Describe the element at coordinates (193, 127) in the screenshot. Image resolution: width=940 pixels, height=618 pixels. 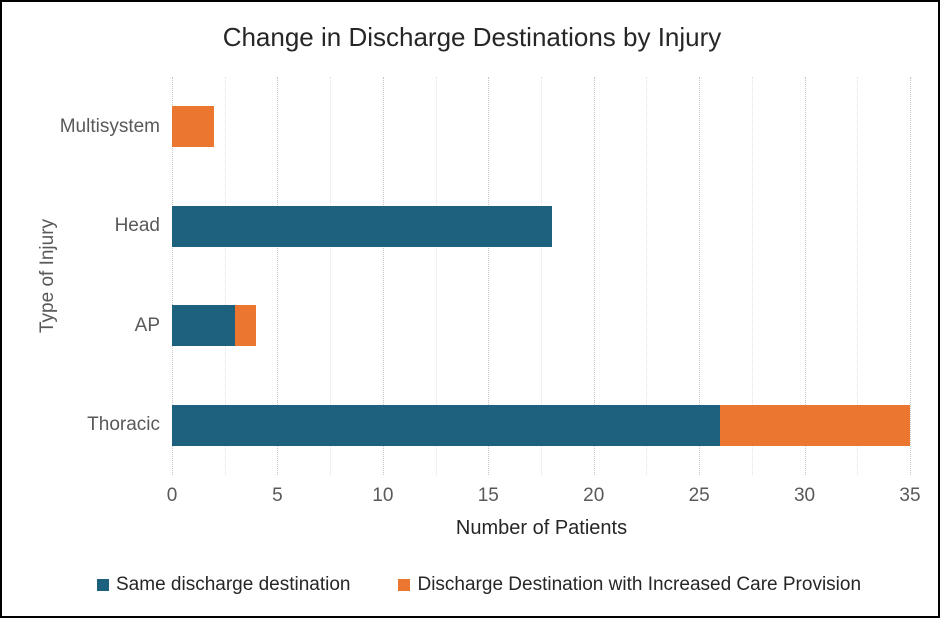
I see `bar-segment-multisystem-increased-care` at that location.